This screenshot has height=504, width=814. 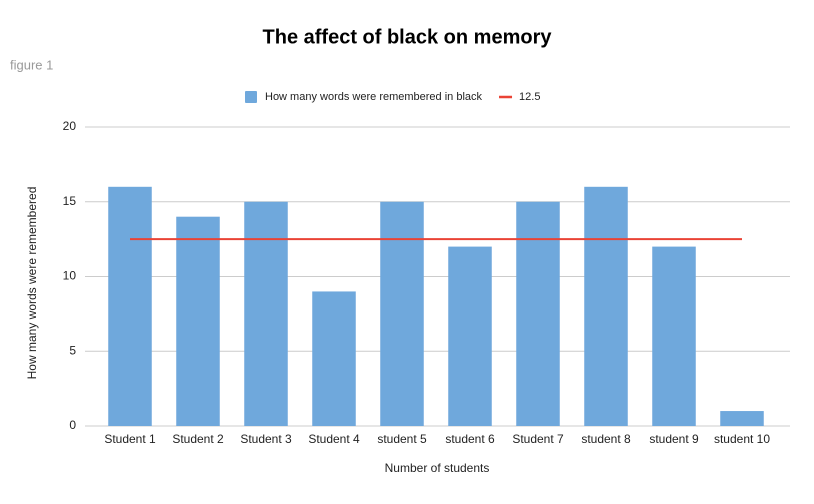 What do you see at coordinates (529, 97) in the screenshot?
I see `legend-label: 12.5` at bounding box center [529, 97].